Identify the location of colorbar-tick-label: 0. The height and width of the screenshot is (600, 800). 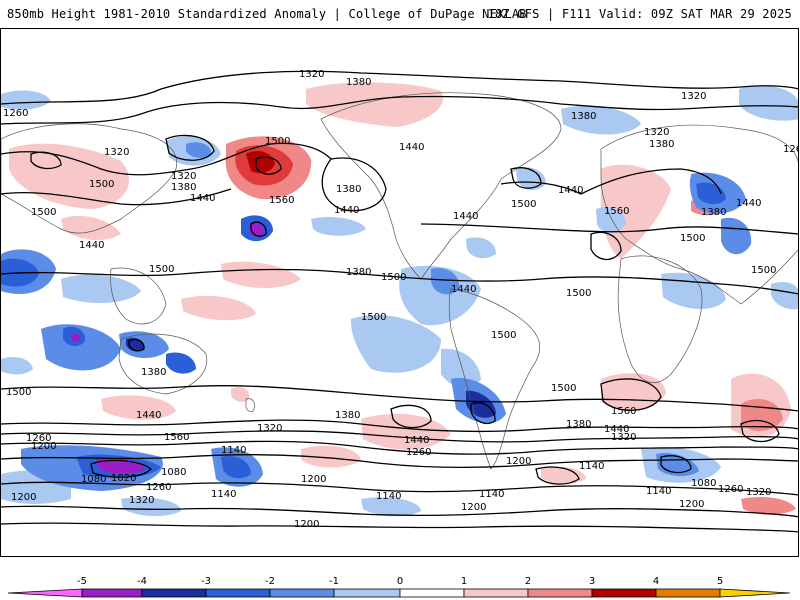
(400, 581).